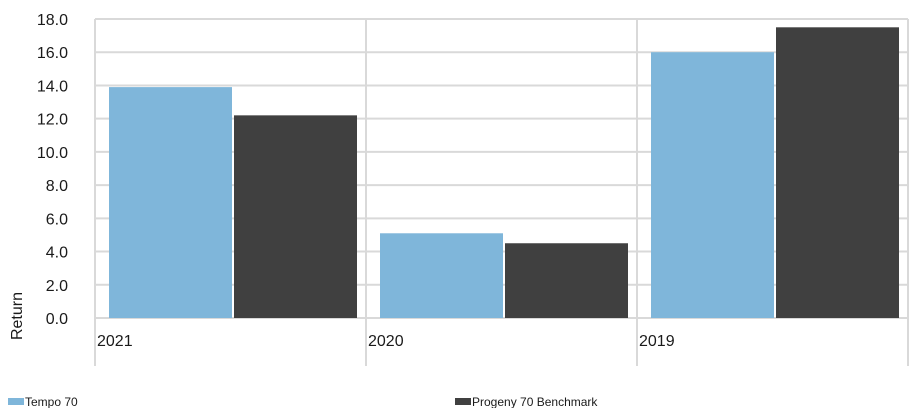 The width and height of the screenshot is (915, 408). I want to click on legend-label: Tempo 70, so click(51, 401).